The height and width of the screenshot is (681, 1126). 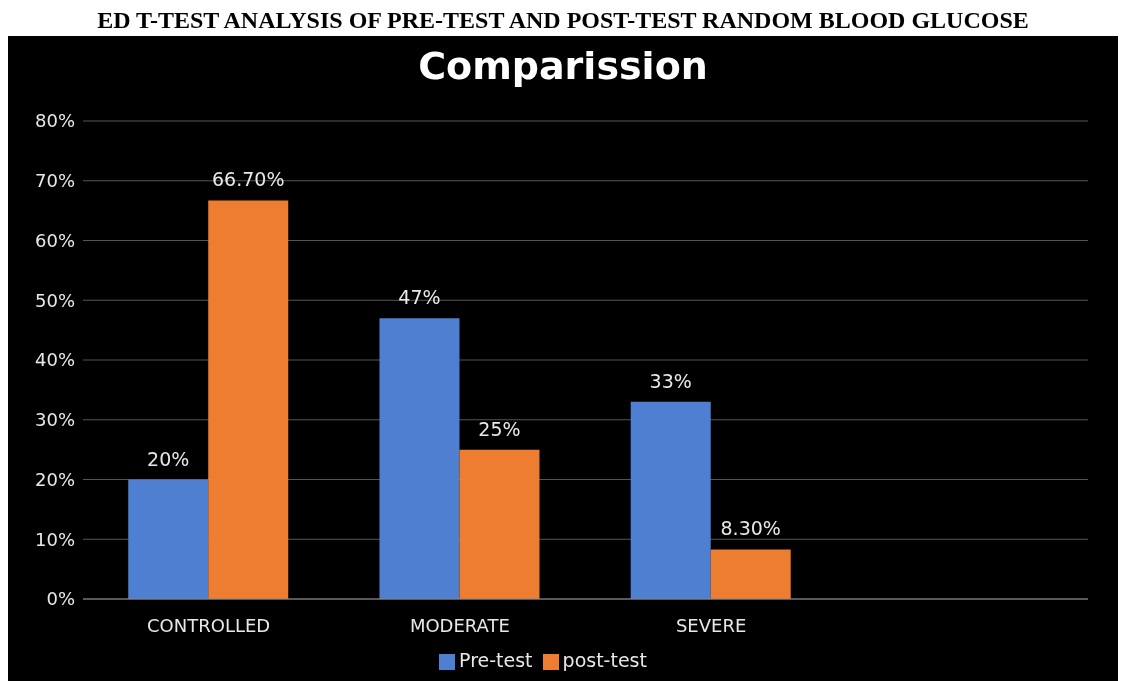 What do you see at coordinates (459, 625) in the screenshot?
I see `x-tick-label: MODERATE` at bounding box center [459, 625].